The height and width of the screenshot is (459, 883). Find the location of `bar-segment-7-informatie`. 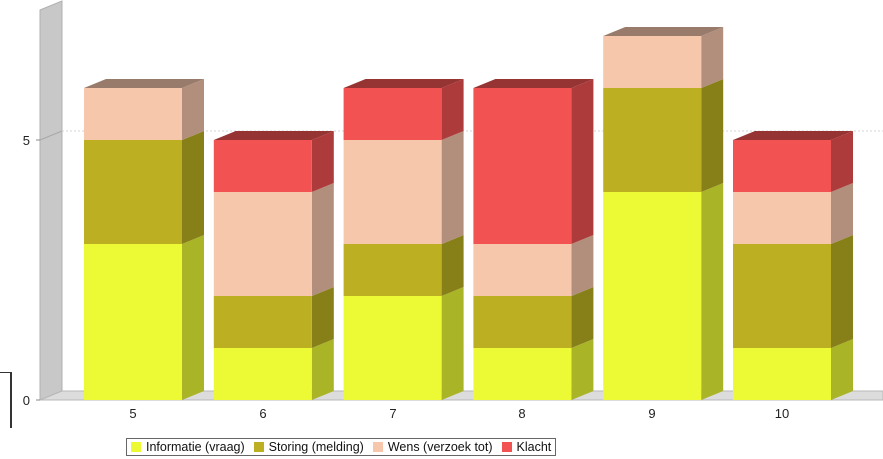

bar-segment-7-informatie is located at coordinates (403, 343).